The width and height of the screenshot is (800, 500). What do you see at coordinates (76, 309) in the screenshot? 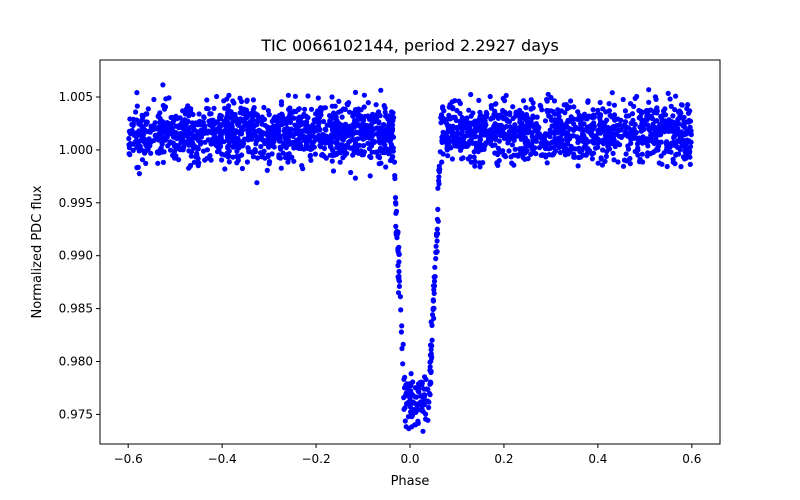
I see `y-tick-label: 0.985` at bounding box center [76, 309].